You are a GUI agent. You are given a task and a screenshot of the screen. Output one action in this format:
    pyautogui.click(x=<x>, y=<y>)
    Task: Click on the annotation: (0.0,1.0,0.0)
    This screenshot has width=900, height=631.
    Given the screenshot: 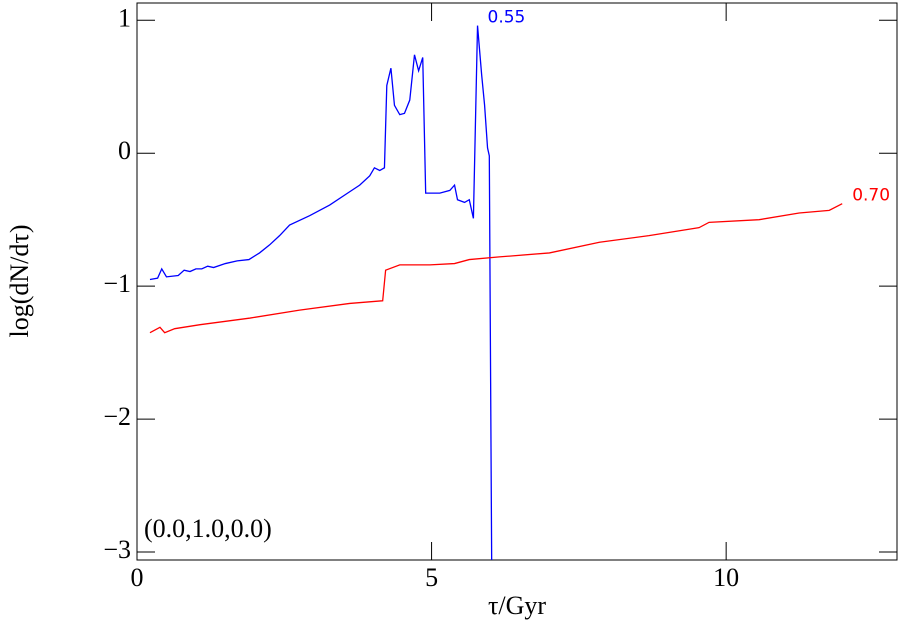 What is the action you would take?
    pyautogui.click(x=208, y=528)
    